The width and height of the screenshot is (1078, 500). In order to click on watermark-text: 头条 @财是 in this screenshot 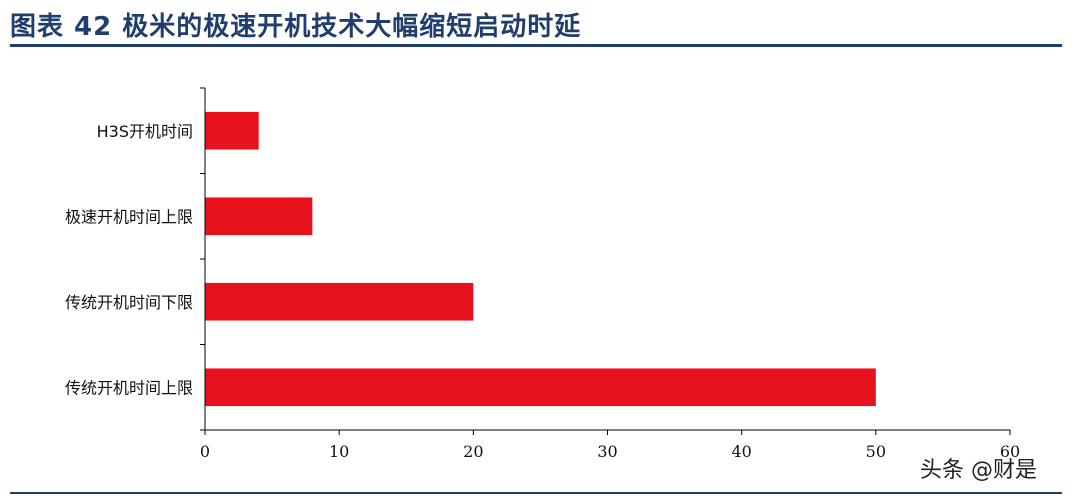, I will do `click(978, 470)`.